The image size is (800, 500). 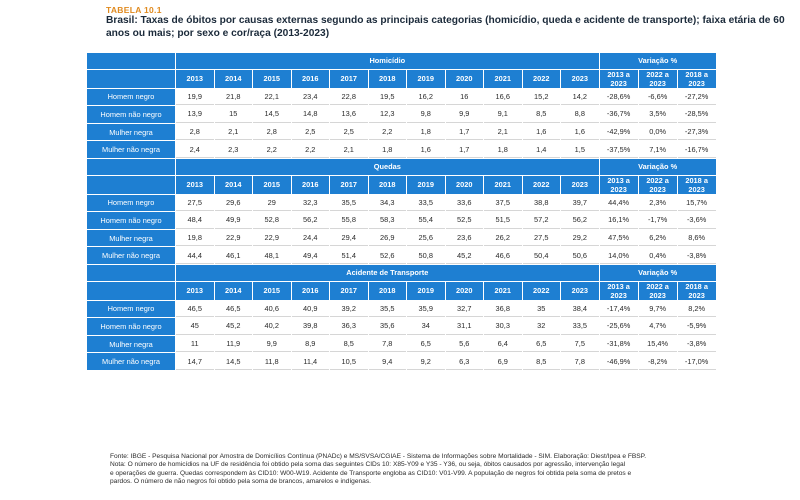 What do you see at coordinates (426, 238) in the screenshot?
I see `rate-cell: 25,6` at bounding box center [426, 238].